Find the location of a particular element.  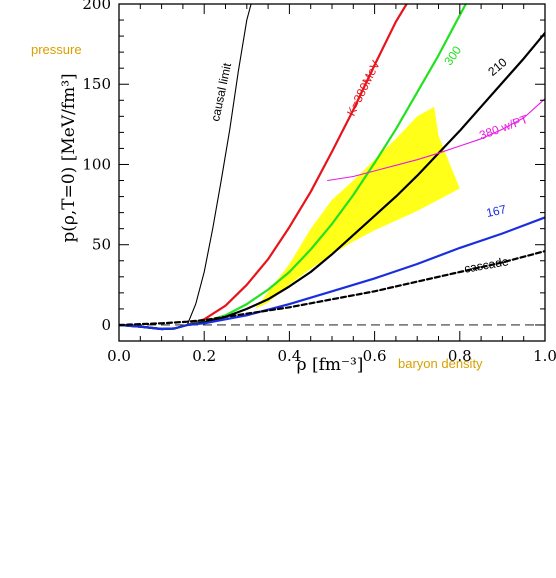

x-tick-label: 0.0 is located at coordinates (119, 356).